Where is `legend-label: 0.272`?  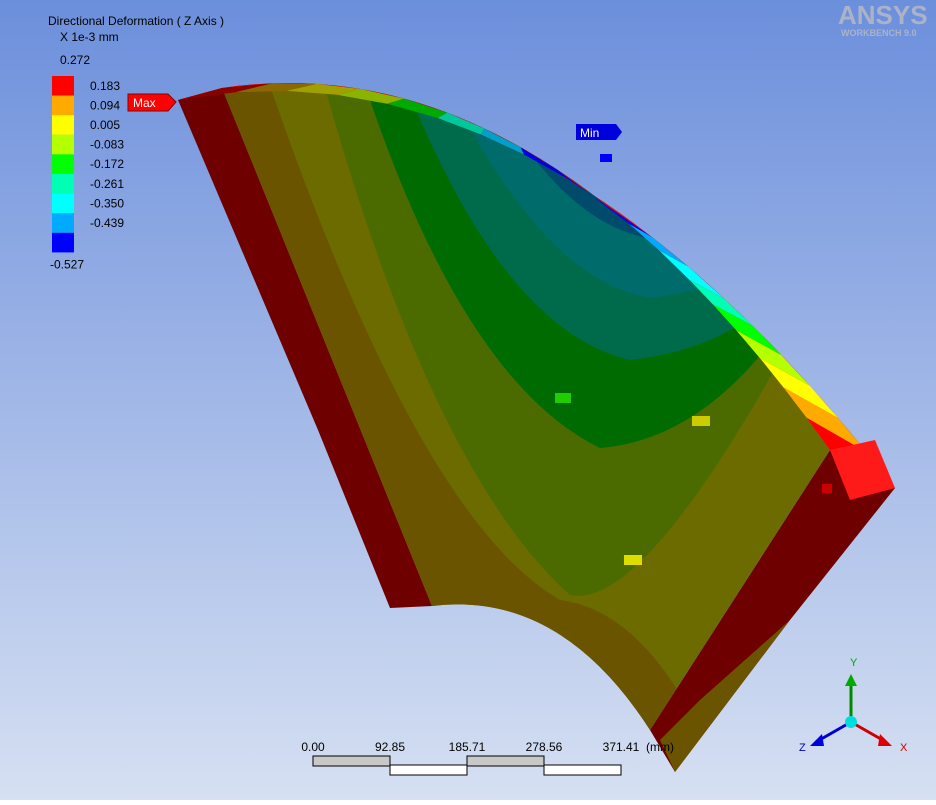 legend-label: 0.272 is located at coordinates (75, 60).